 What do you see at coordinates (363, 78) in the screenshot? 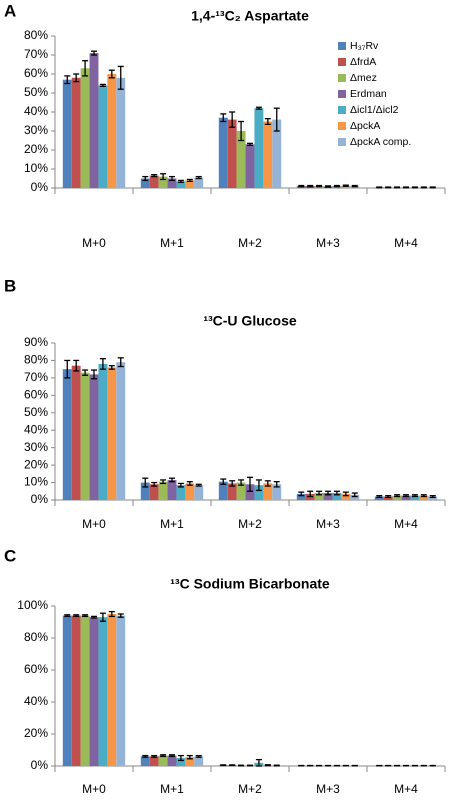
I see `legend-label: Δmez` at bounding box center [363, 78].